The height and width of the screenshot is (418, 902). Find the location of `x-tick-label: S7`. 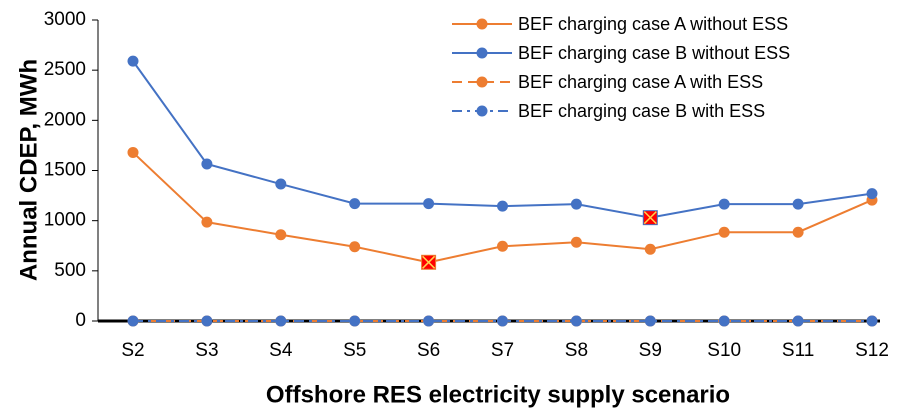

x-tick-label: S7 is located at coordinates (502, 350).